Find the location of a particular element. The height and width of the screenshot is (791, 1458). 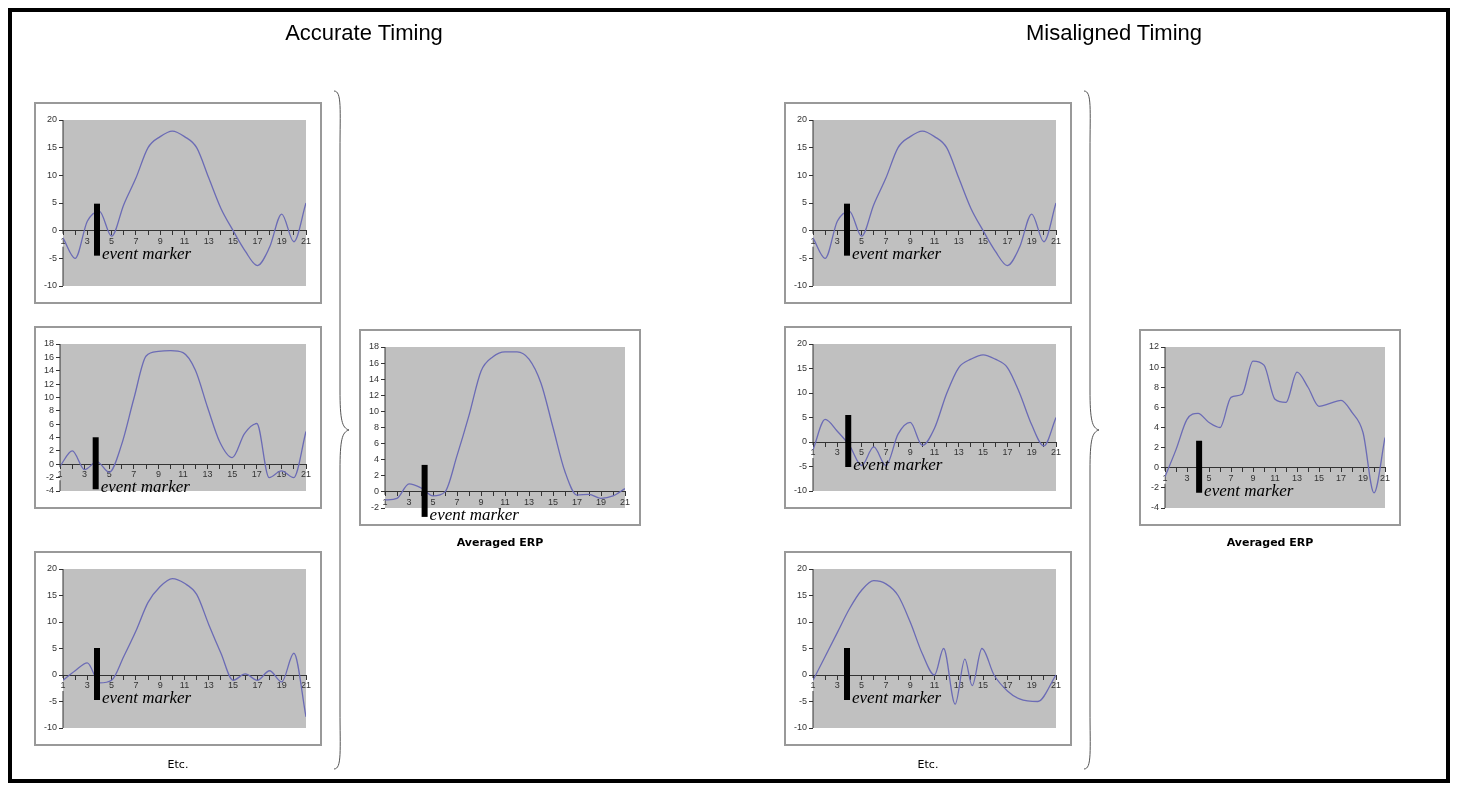

y-tick-label: -4 is located at coordinates (1155, 507).